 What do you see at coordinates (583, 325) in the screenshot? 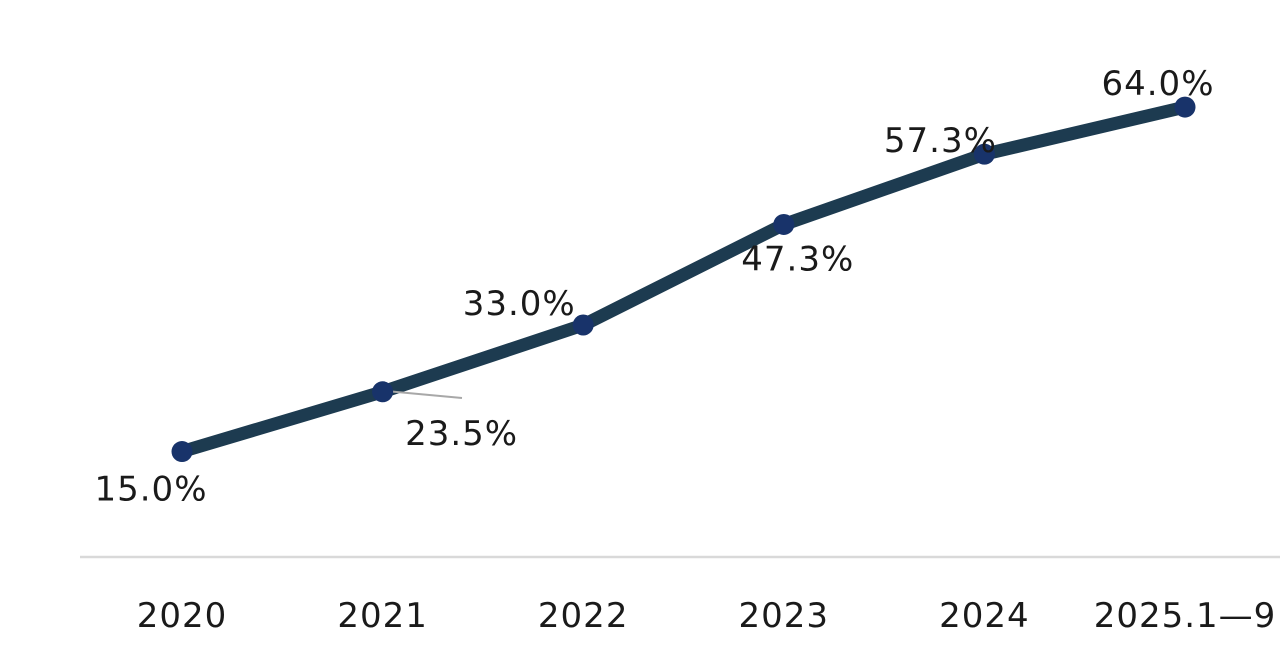
I see `data-point-2022` at bounding box center [583, 325].